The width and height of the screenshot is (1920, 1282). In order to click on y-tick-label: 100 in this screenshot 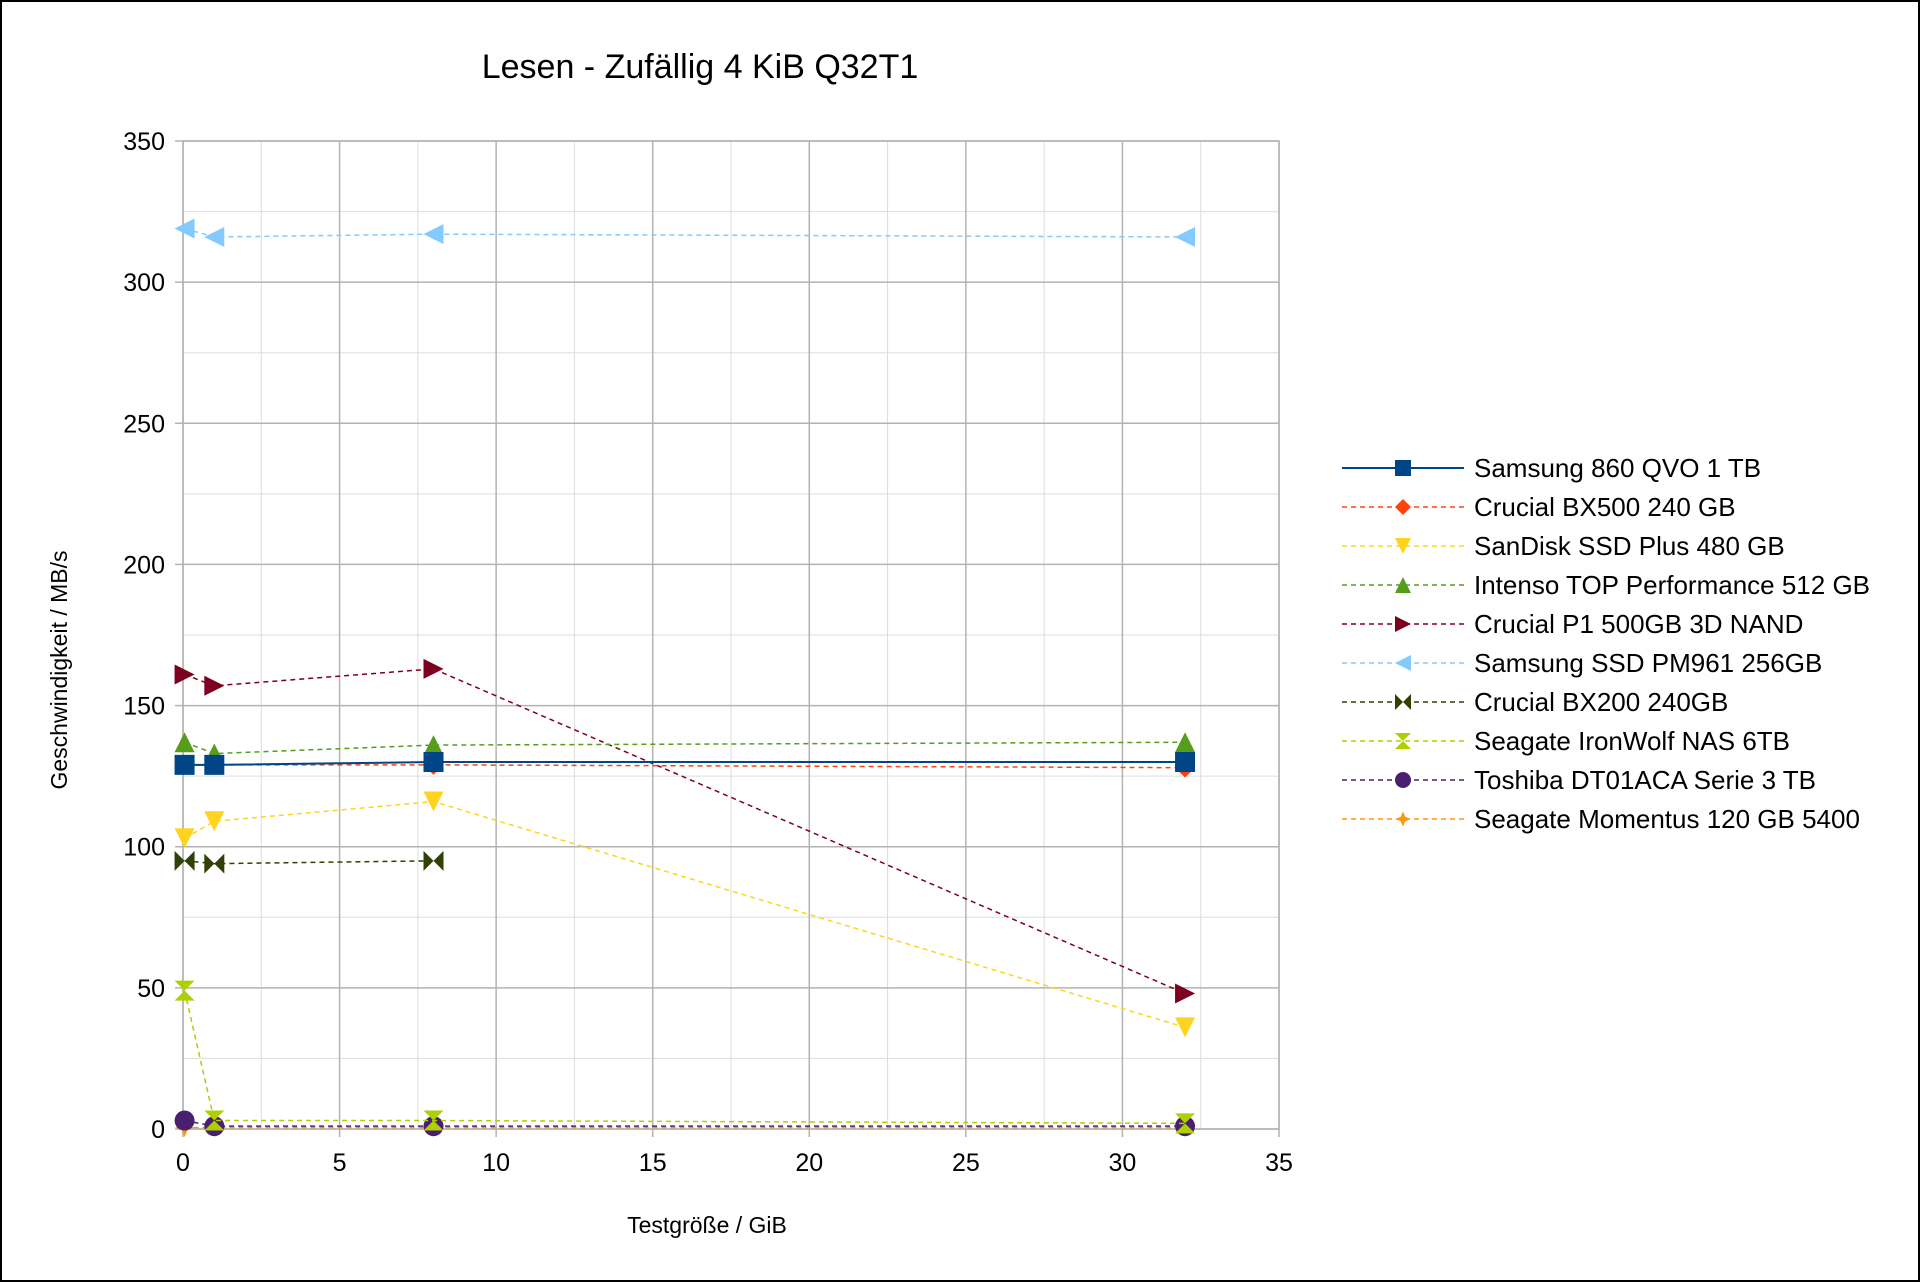, I will do `click(144, 848)`.